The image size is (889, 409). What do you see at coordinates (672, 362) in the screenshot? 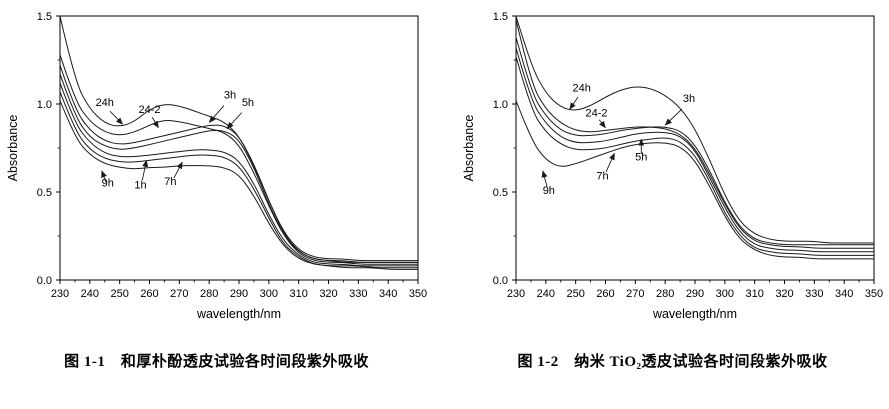
I see `figure-1-2-caption: 图 1-2 纳米 TiO₂透皮试验各时间段紫外吸收` at bounding box center [672, 362].